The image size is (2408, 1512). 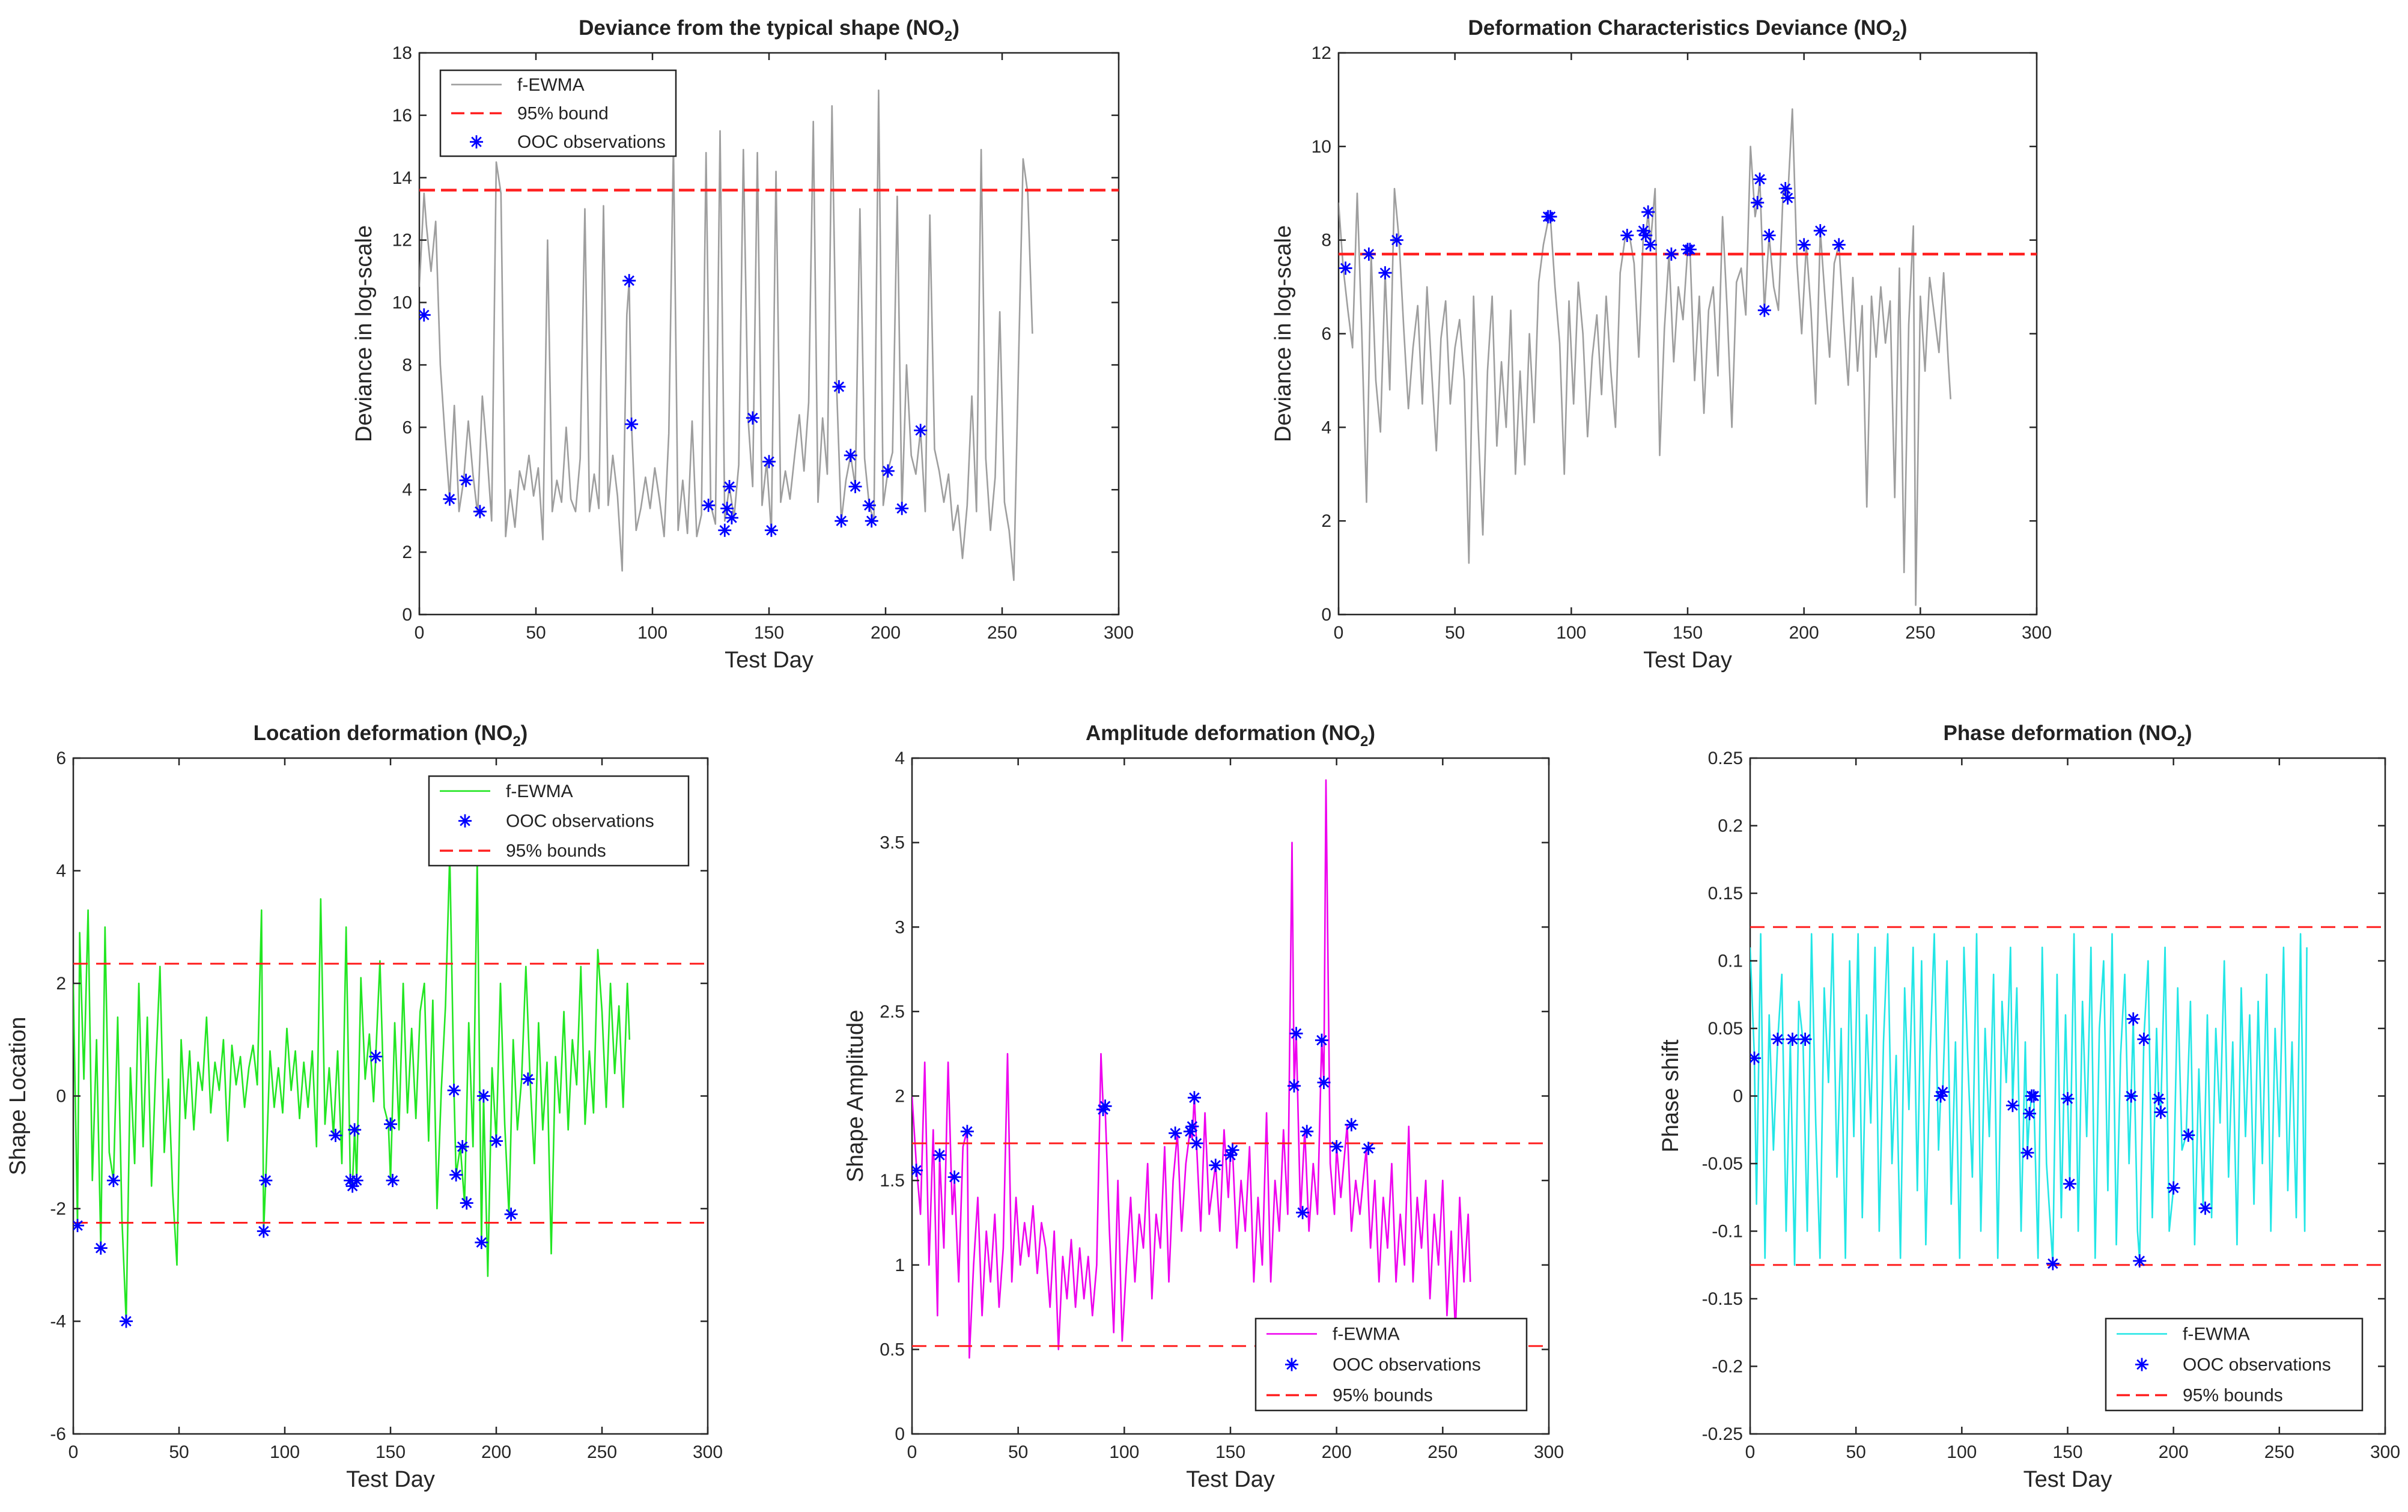 I want to click on chart-title: Phase deformation (NO2), so click(x=2068, y=735).